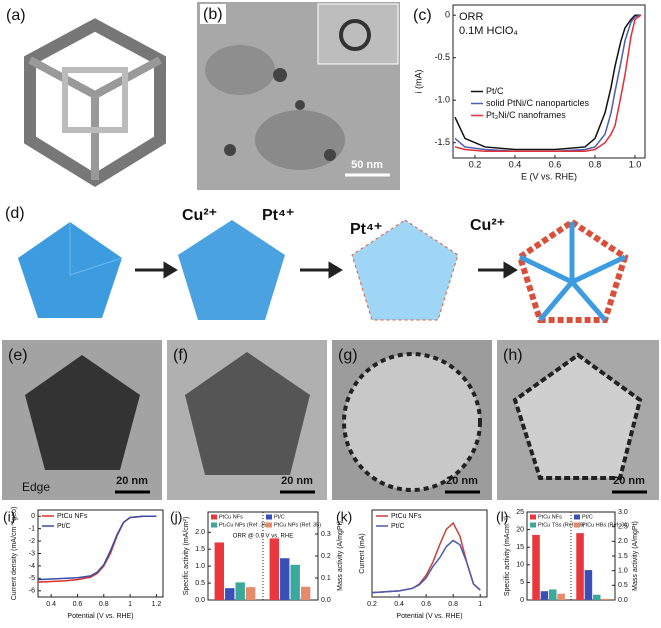 This screenshot has width=661, height=628. What do you see at coordinates (298, 96) in the screenshot?
I see `panel-b: (b) 50 nm` at bounding box center [298, 96].